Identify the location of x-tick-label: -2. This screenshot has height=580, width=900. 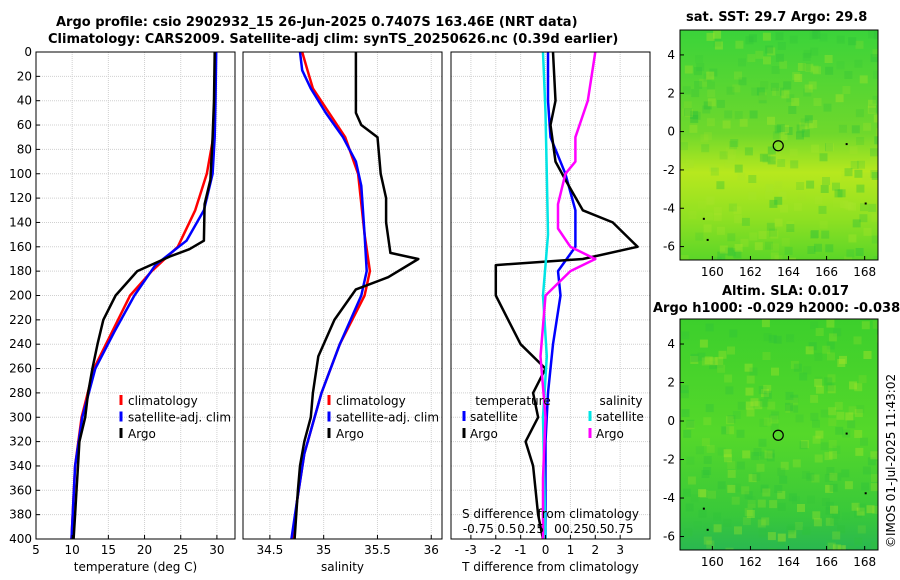
(496, 550).